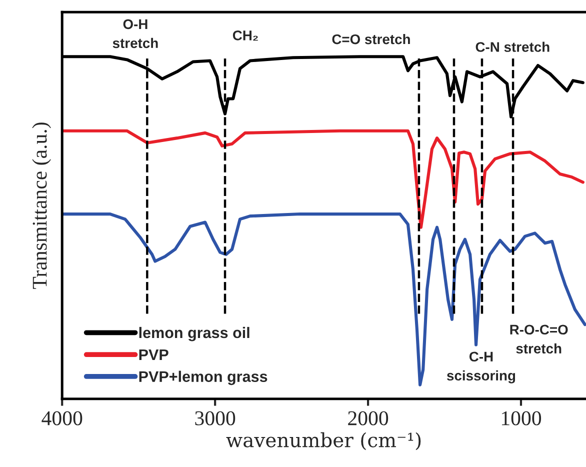 The image size is (586, 467). I want to click on x-axis-title: wavenumber (cm⁻¹), so click(323, 441).